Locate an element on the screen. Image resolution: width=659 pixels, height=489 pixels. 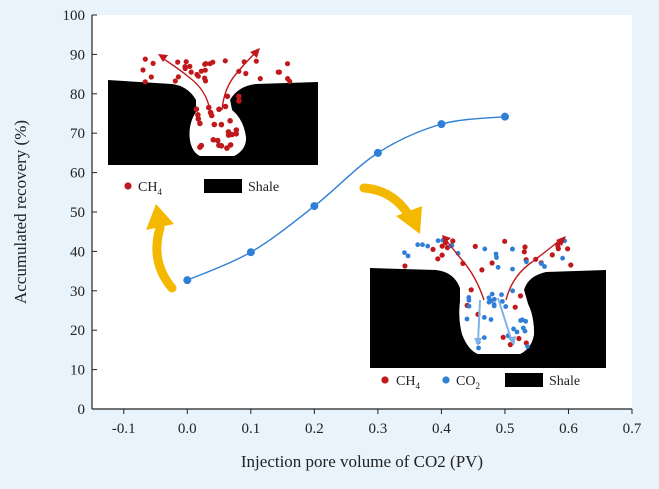
y-tick-label: 100 is located at coordinates (74, 16).